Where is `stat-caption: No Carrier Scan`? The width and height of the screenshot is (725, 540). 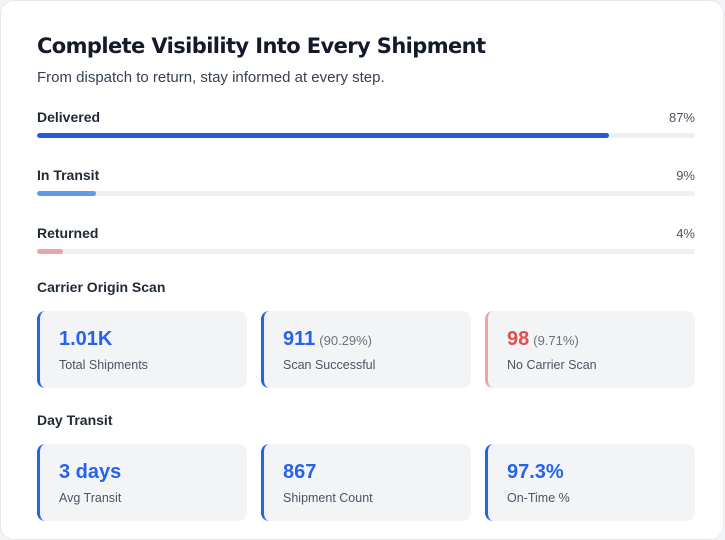 stat-caption: No Carrier Scan is located at coordinates (552, 365).